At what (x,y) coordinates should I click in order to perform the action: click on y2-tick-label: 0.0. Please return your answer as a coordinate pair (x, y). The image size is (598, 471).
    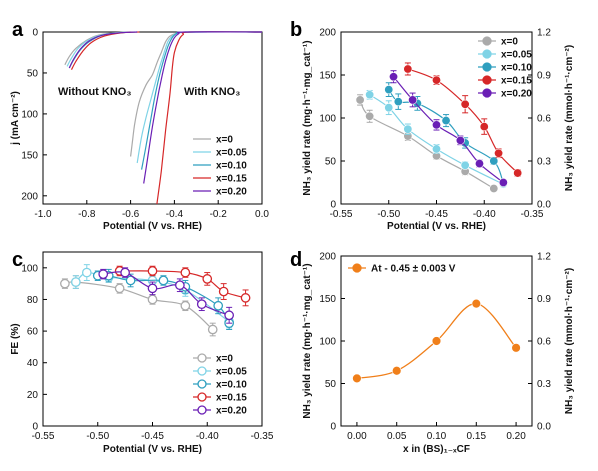
    Looking at the image, I should click on (544, 427).